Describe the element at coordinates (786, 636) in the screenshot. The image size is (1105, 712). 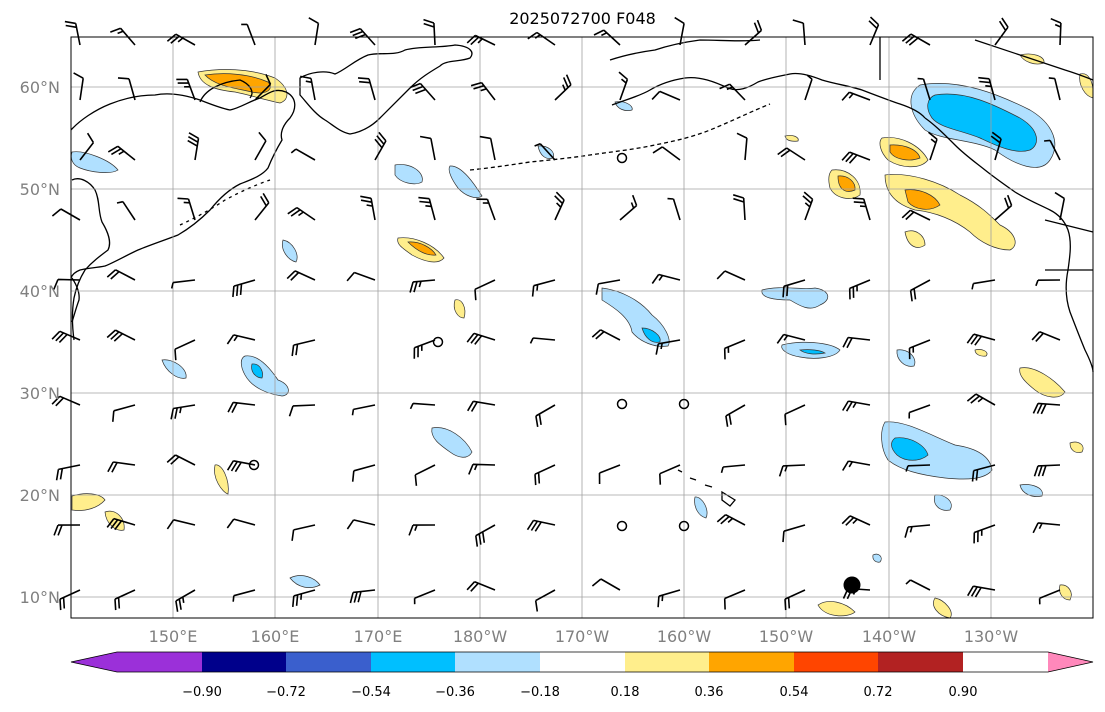
I see `lon-label: 150°W` at that location.